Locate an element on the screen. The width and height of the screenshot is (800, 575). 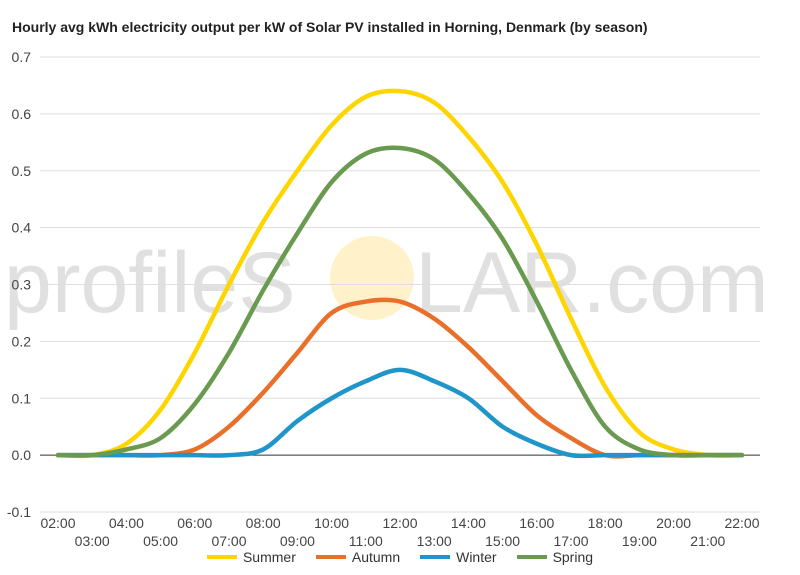
legend-label: Autumn is located at coordinates (376, 557).